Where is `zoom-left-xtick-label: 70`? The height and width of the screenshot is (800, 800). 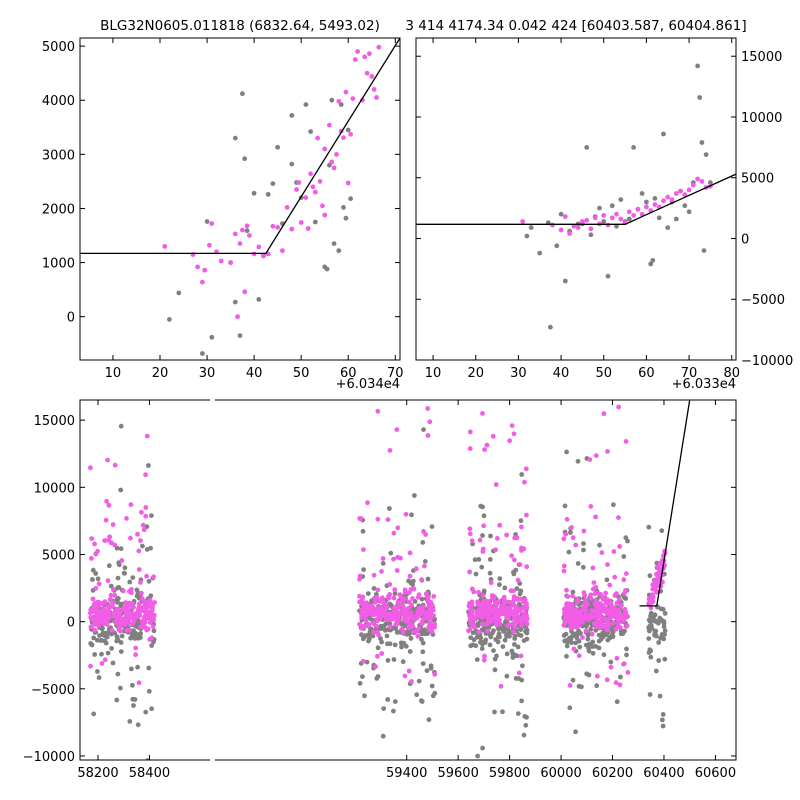 zoom-left-xtick-label: 70 is located at coordinates (395, 373).